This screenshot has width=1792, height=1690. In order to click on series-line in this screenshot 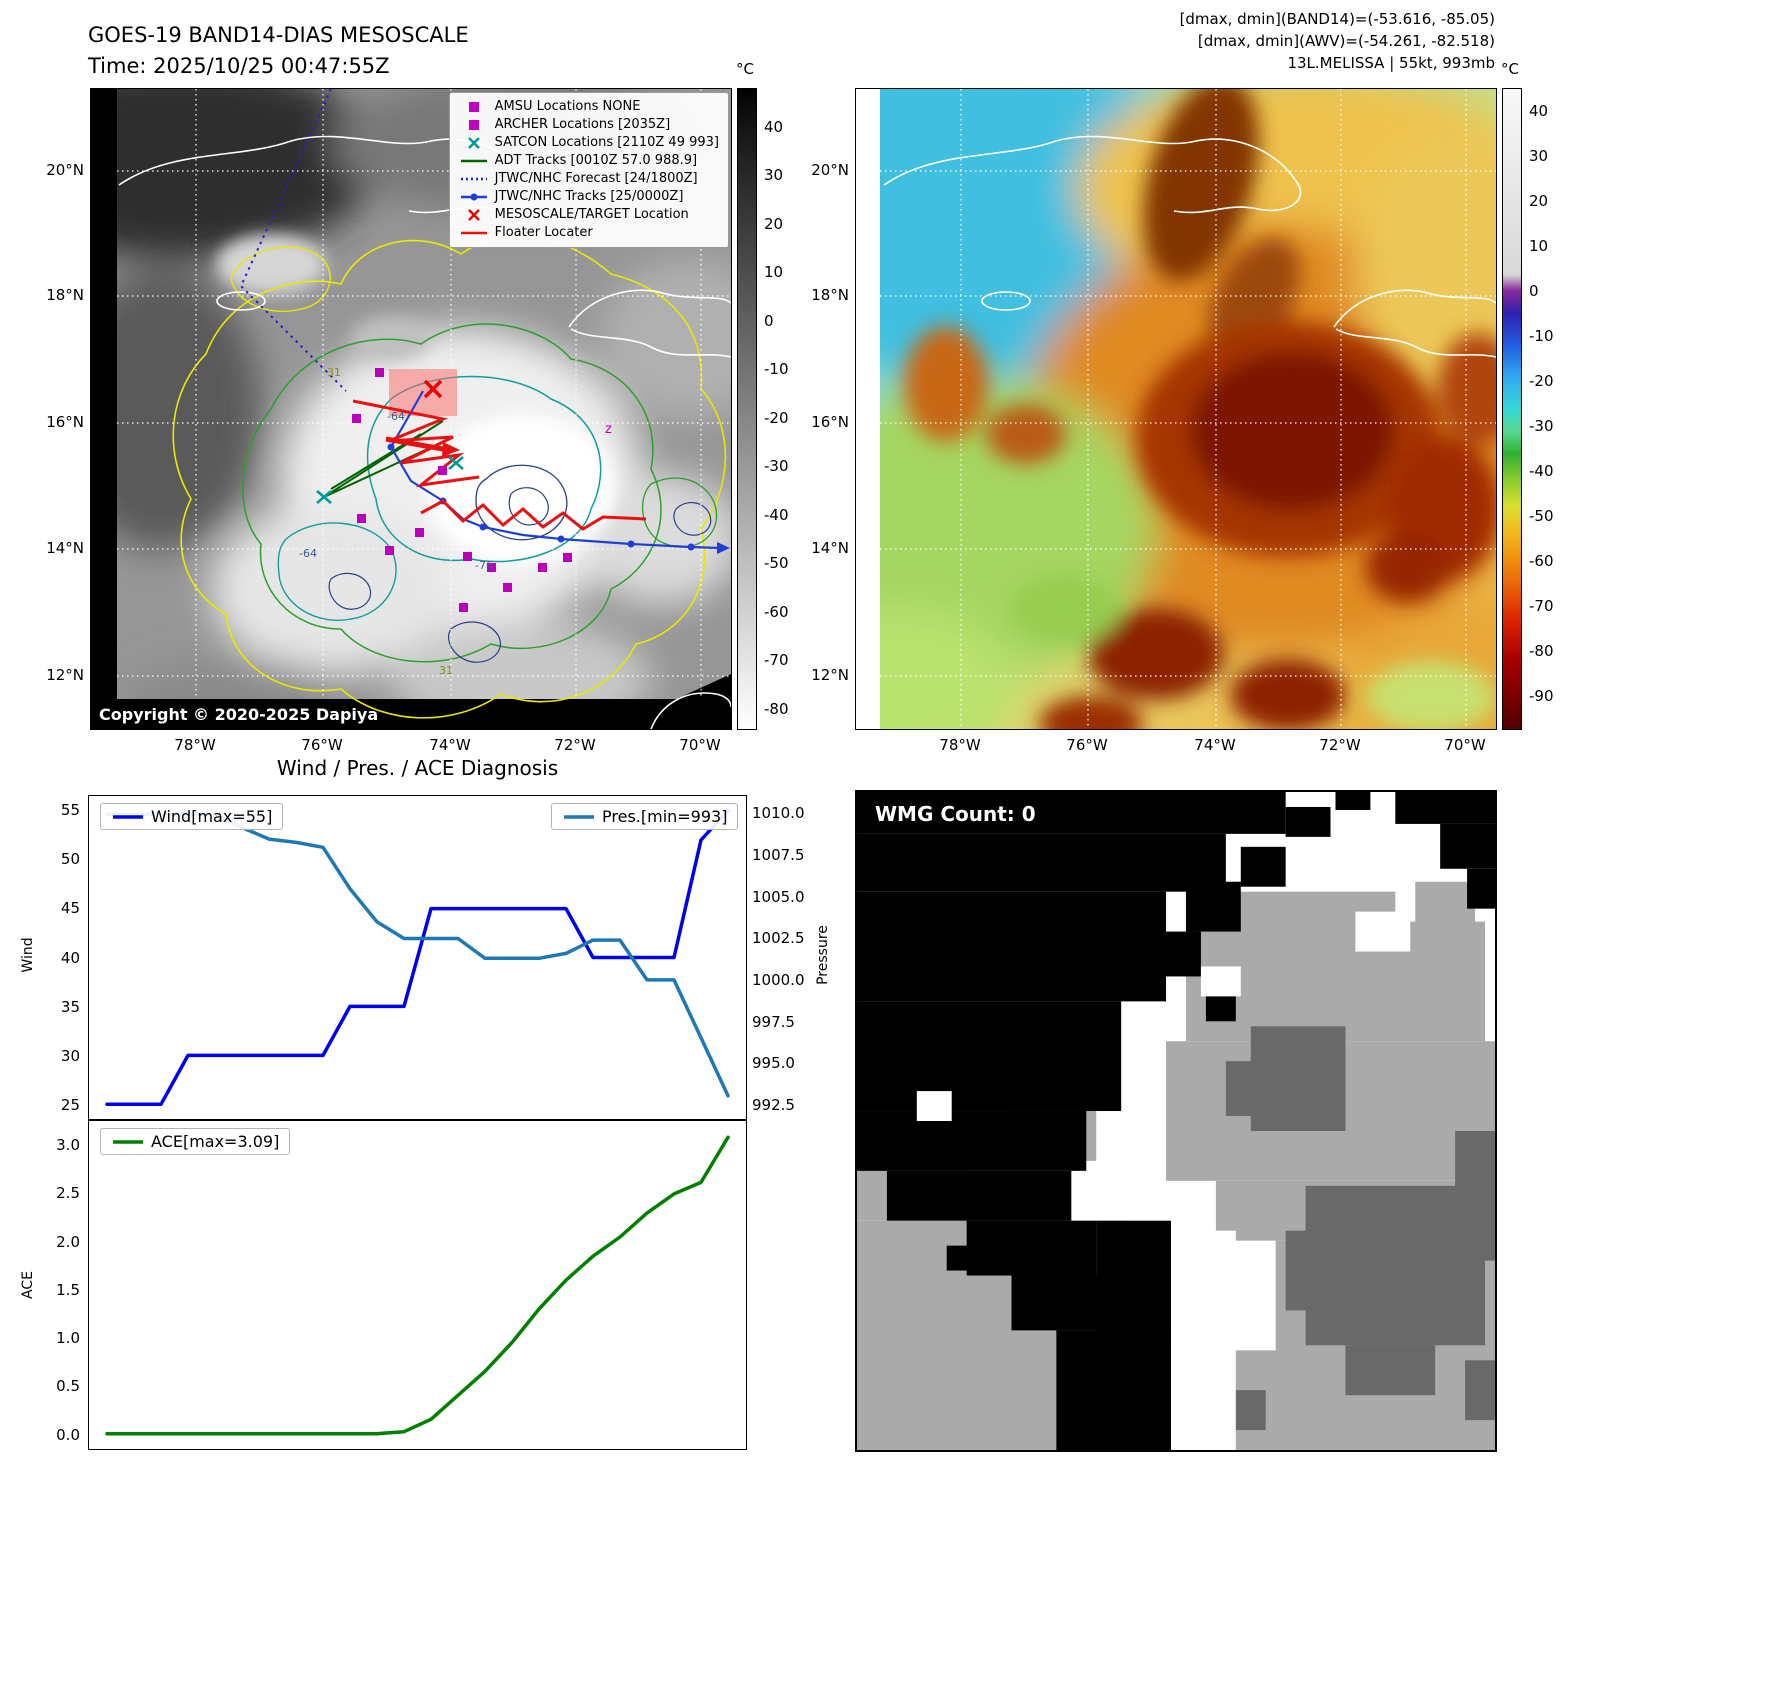, I will do `click(417, 1285)`.